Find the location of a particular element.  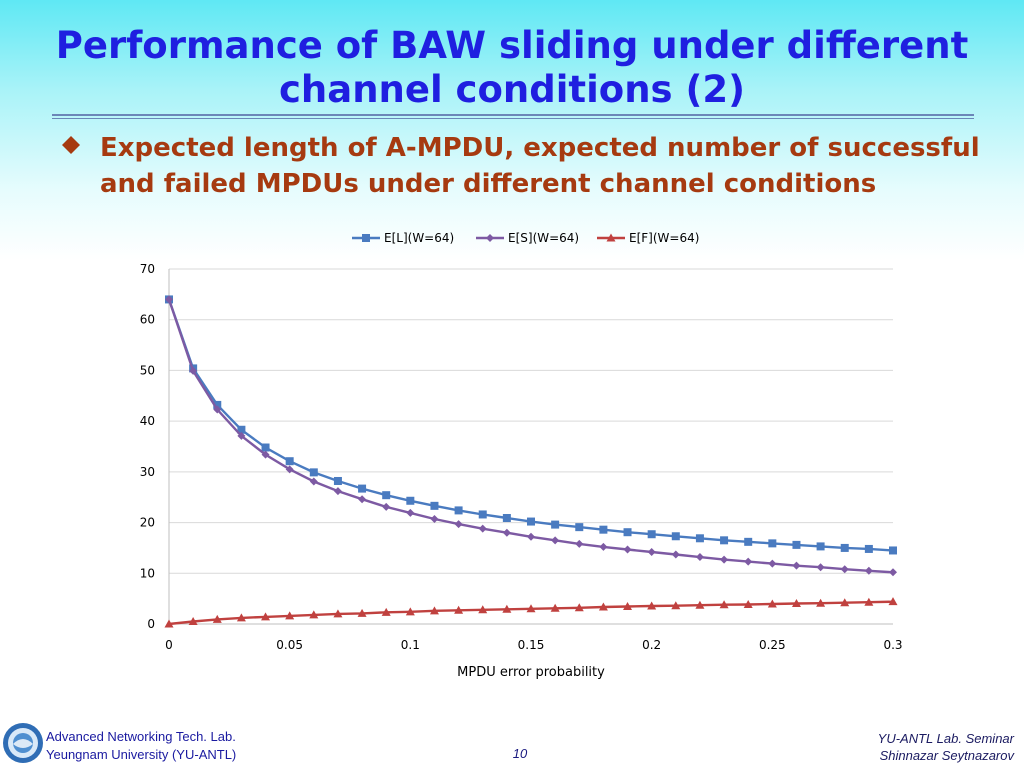

legend-item: E[S](W=64) is located at coordinates (527, 238).